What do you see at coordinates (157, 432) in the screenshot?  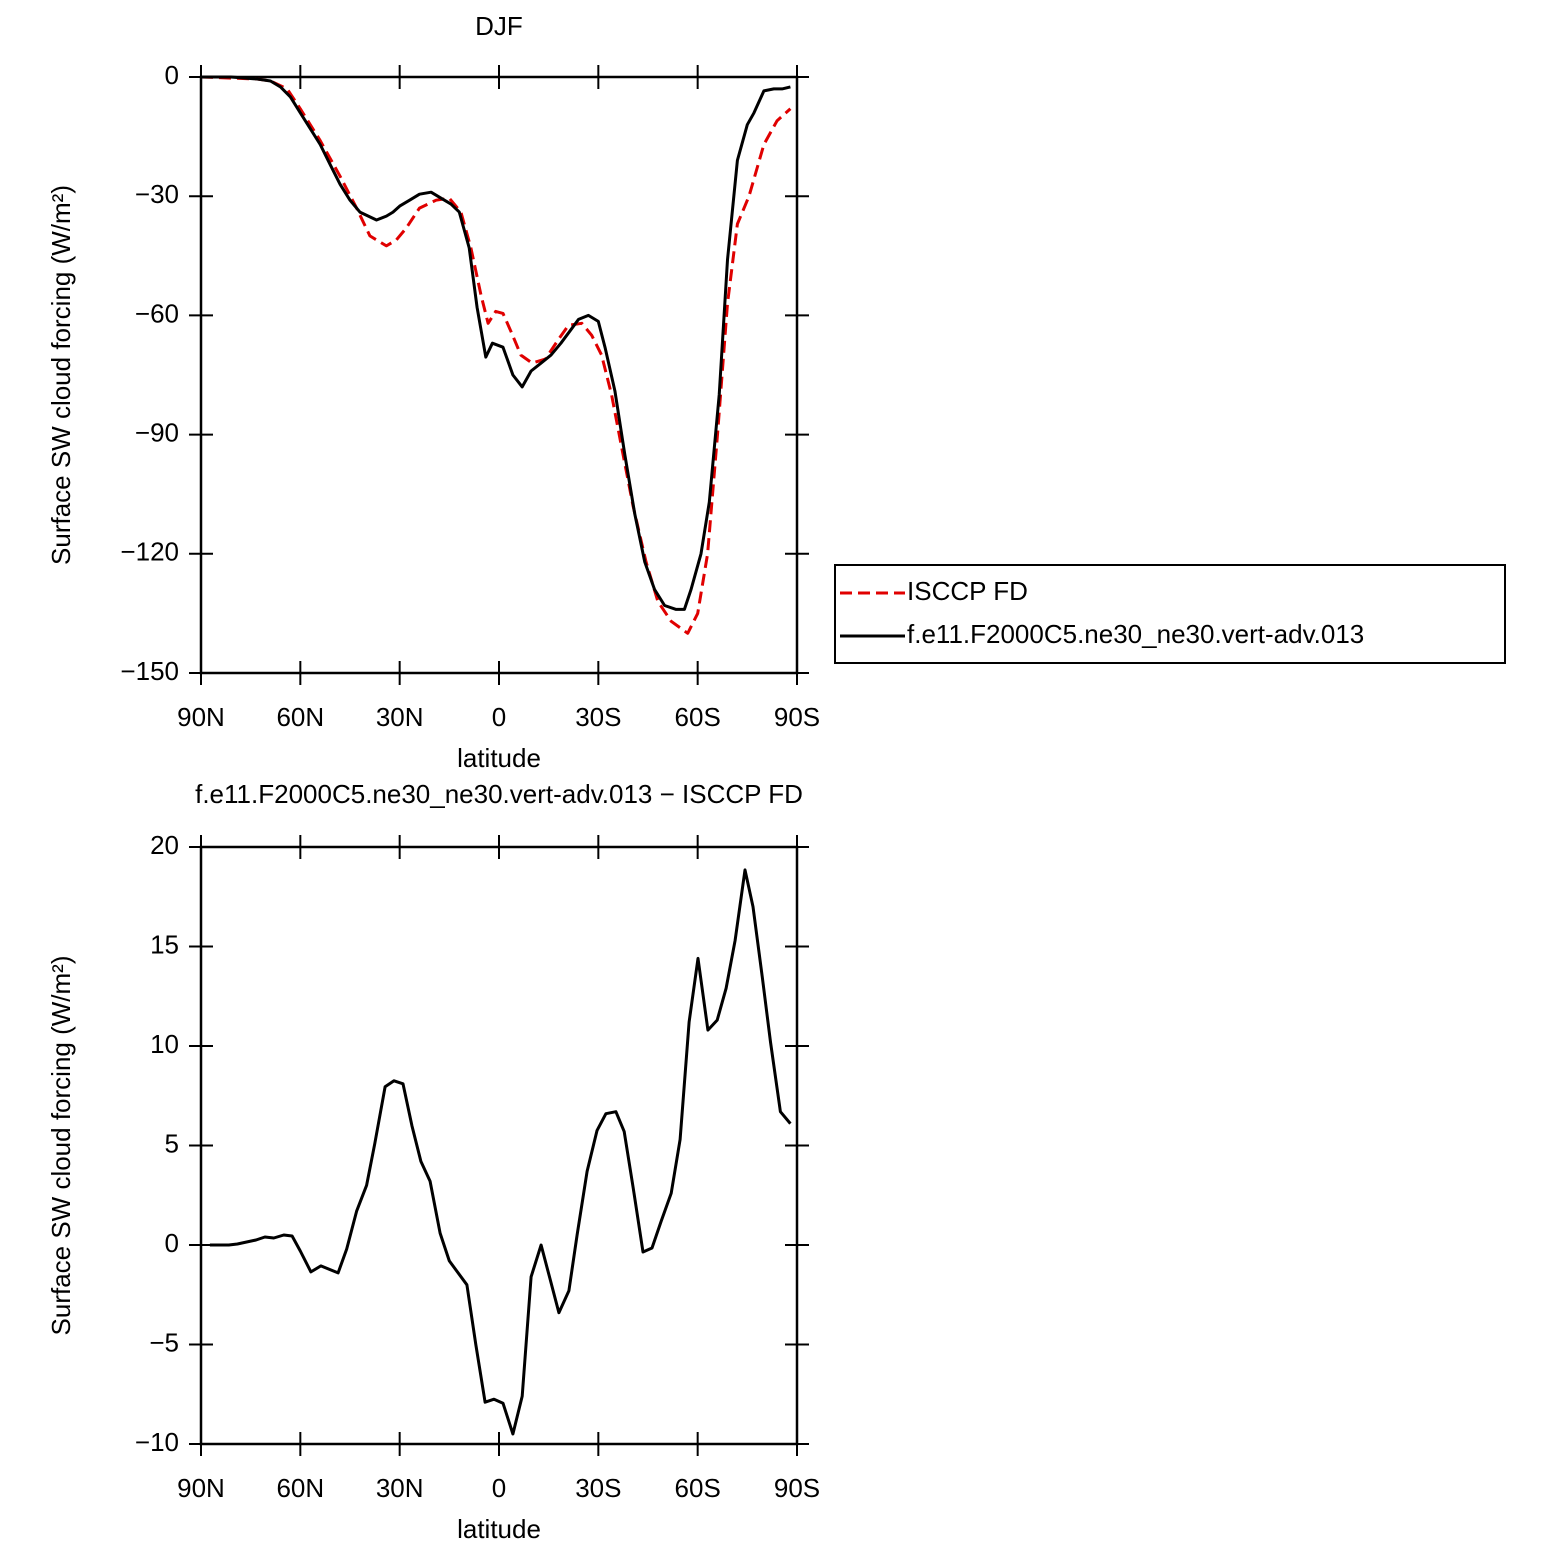 I see `y-tick-label: −90` at bounding box center [157, 432].